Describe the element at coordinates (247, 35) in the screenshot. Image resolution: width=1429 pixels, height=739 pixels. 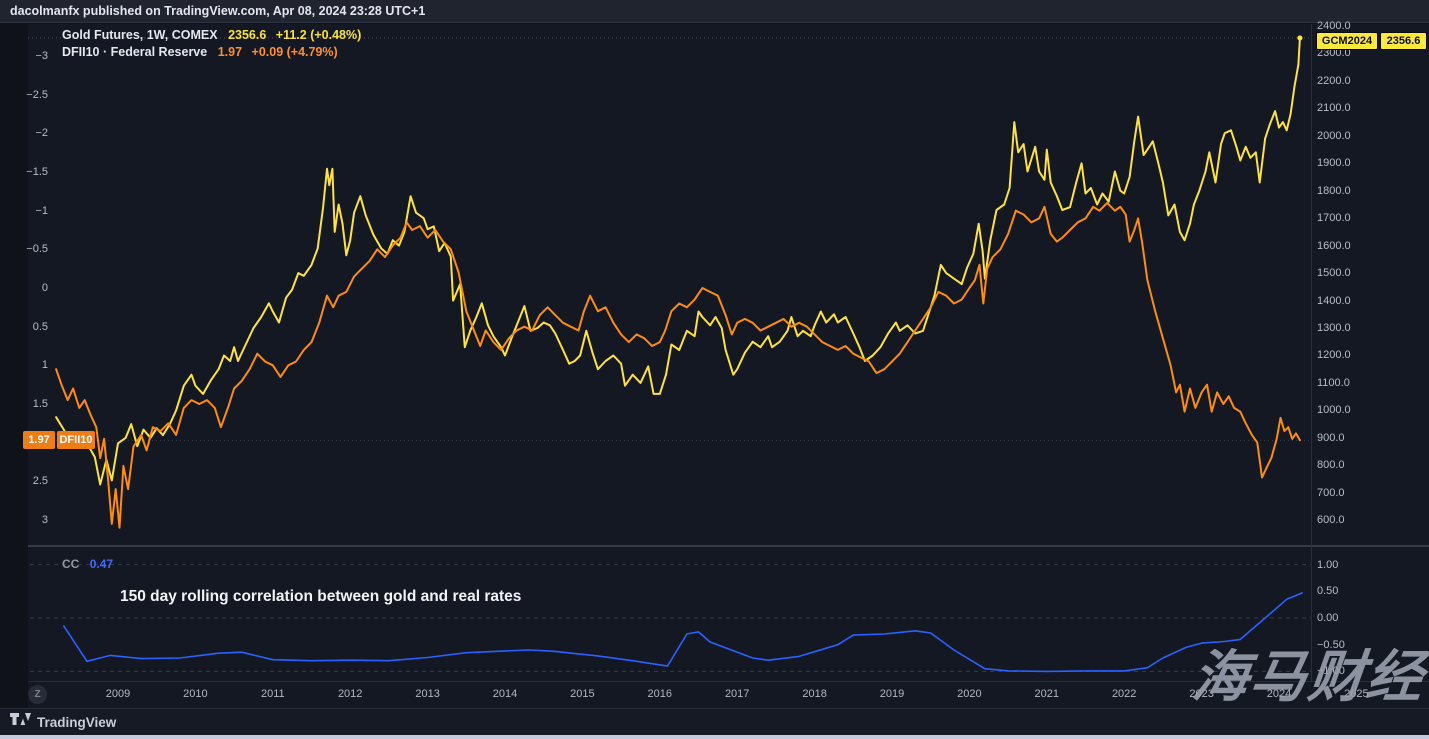
I see `gold-last-value: 2356.6` at that location.